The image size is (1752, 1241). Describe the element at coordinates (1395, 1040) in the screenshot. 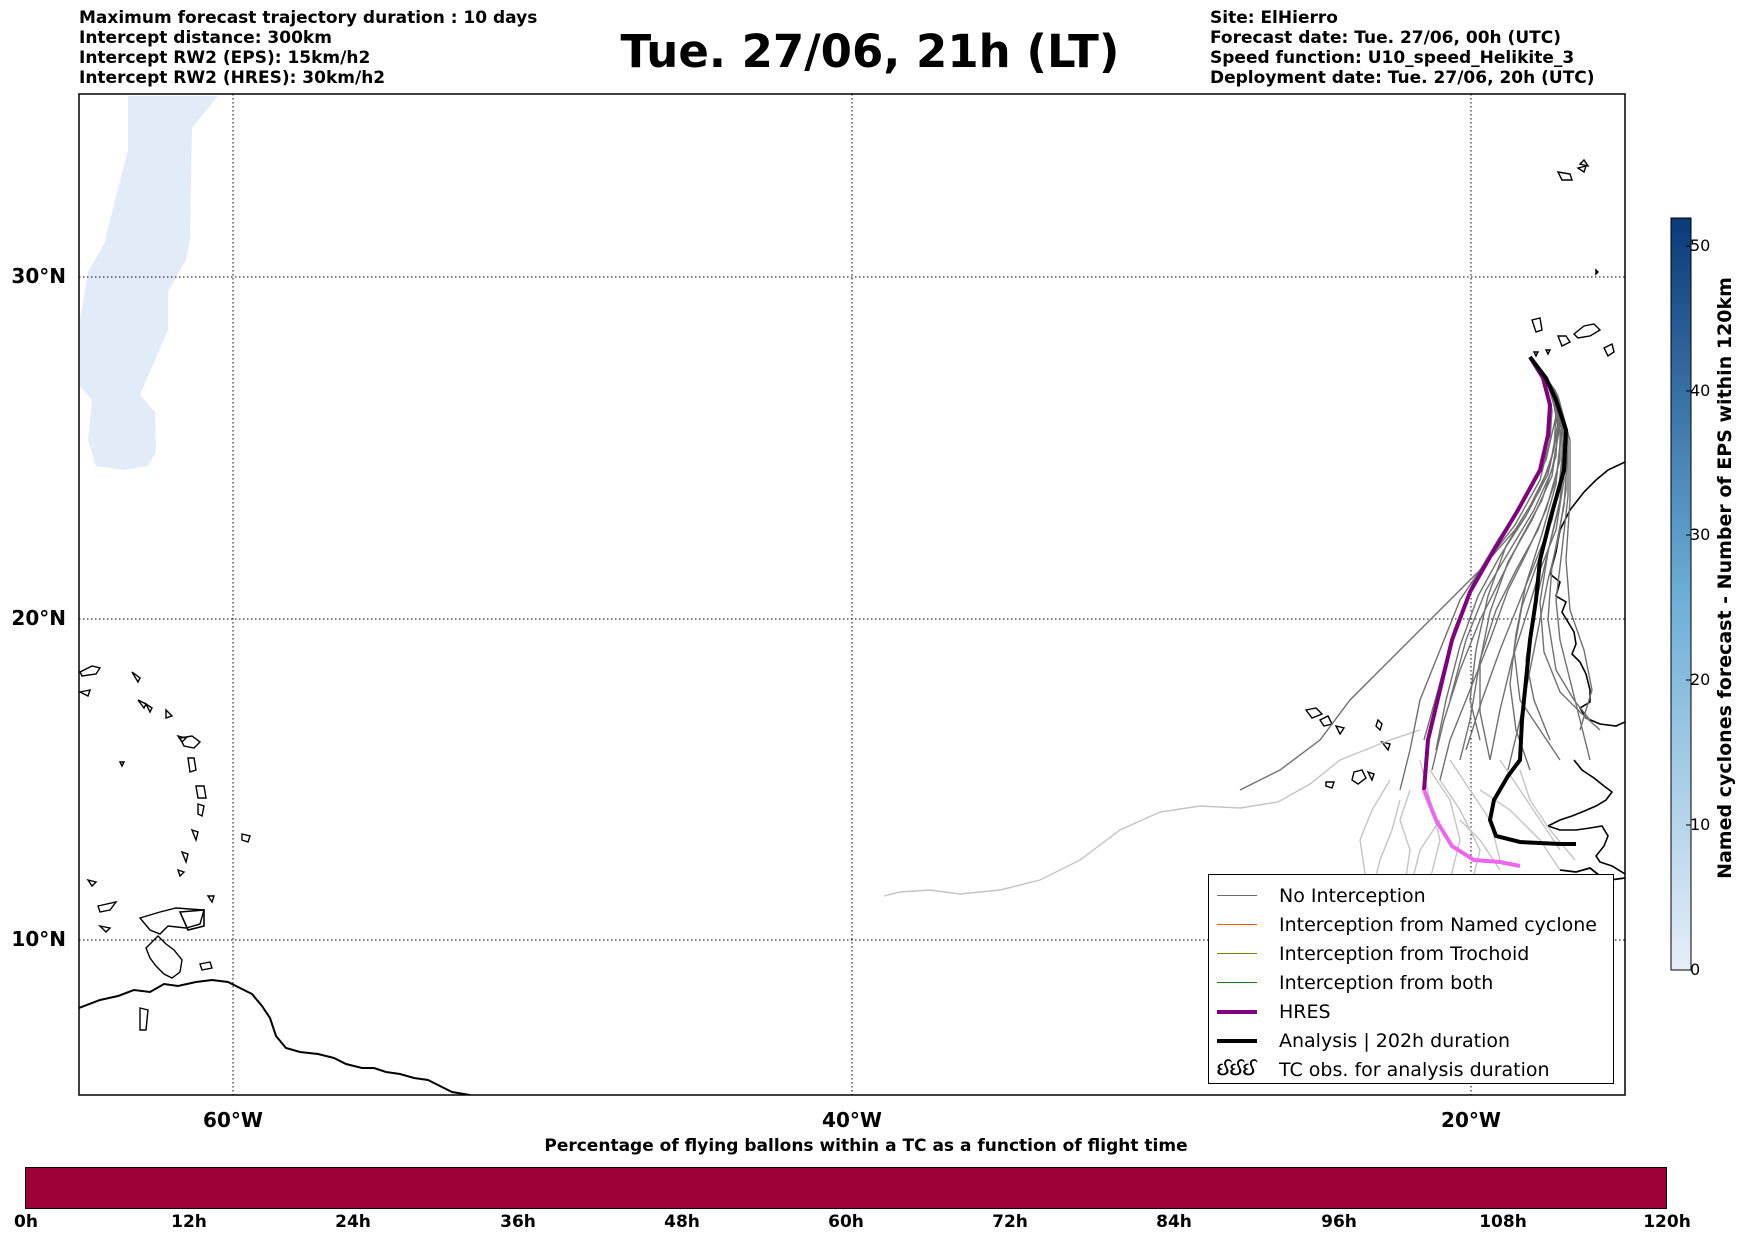

I see `legend-label: Analysis | 202h duration` at that location.